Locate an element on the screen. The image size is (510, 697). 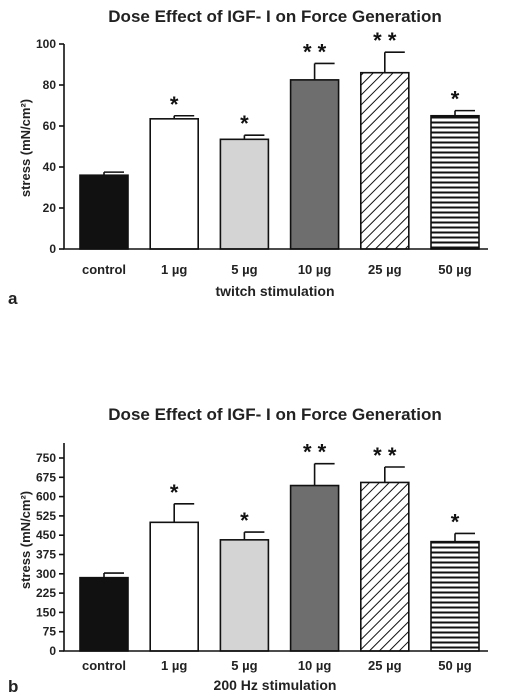
y-ticks-b: 0 75 150 225 300 375 450 525 600 675 750 is located at coordinates (50, 554).